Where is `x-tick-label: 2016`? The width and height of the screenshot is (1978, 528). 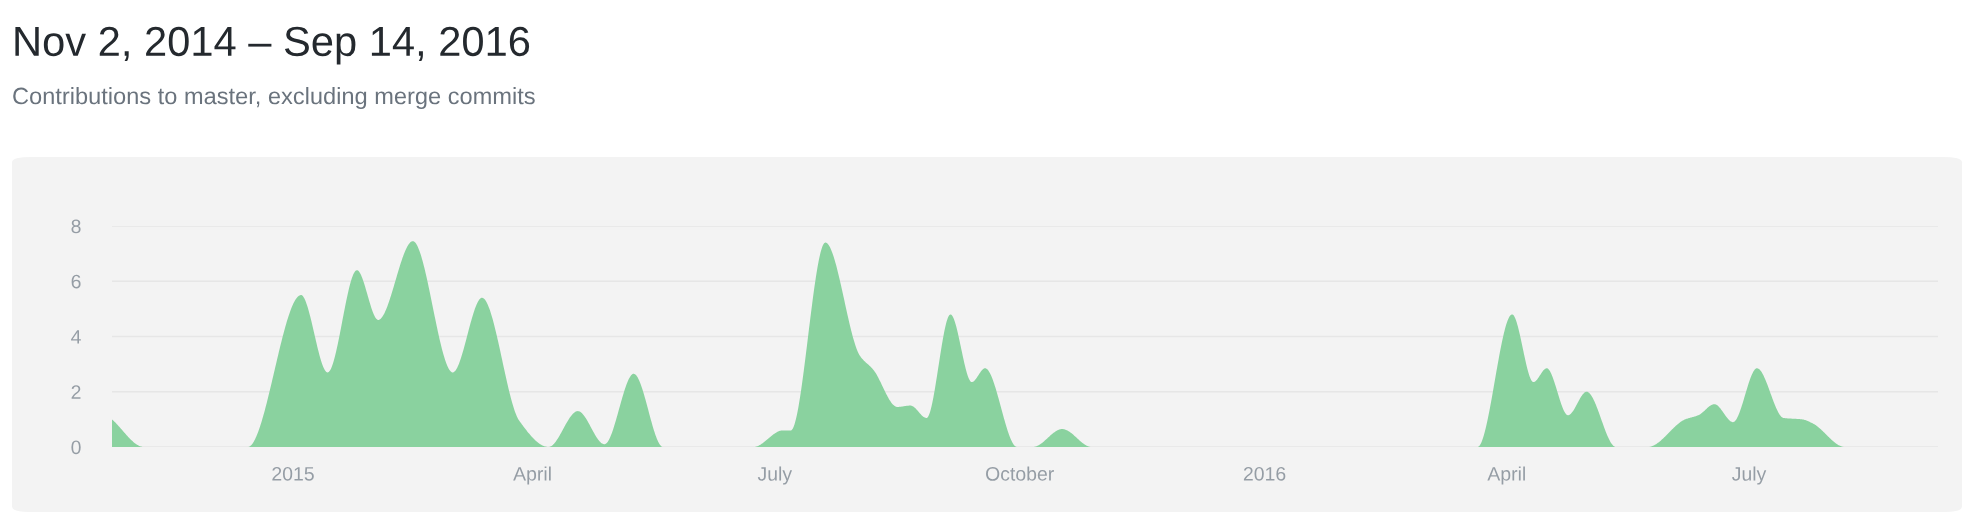 x-tick-label: 2016 is located at coordinates (1264, 473).